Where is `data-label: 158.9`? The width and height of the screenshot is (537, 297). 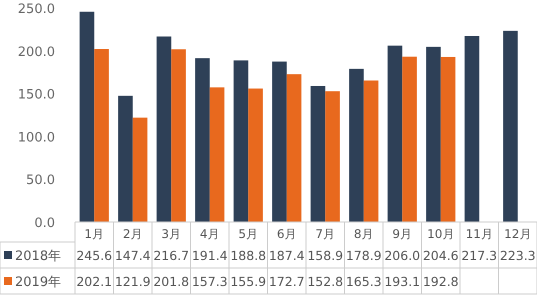 data-label: 158.9 is located at coordinates (325, 255).